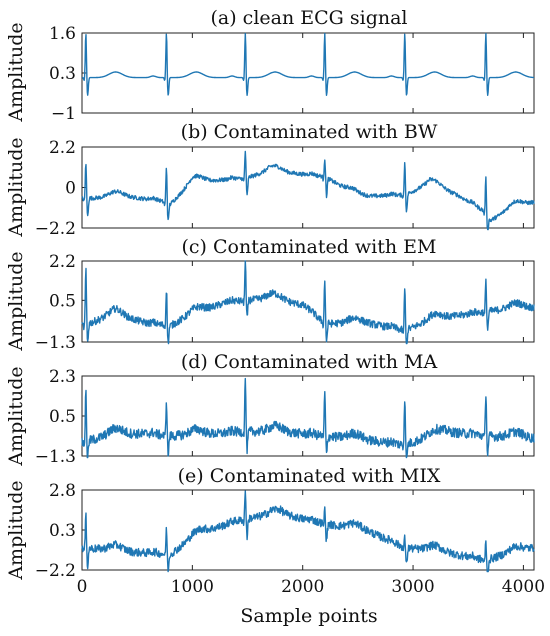  What do you see at coordinates (82, 587) in the screenshot?
I see `x-tick-label: 0` at bounding box center [82, 587].